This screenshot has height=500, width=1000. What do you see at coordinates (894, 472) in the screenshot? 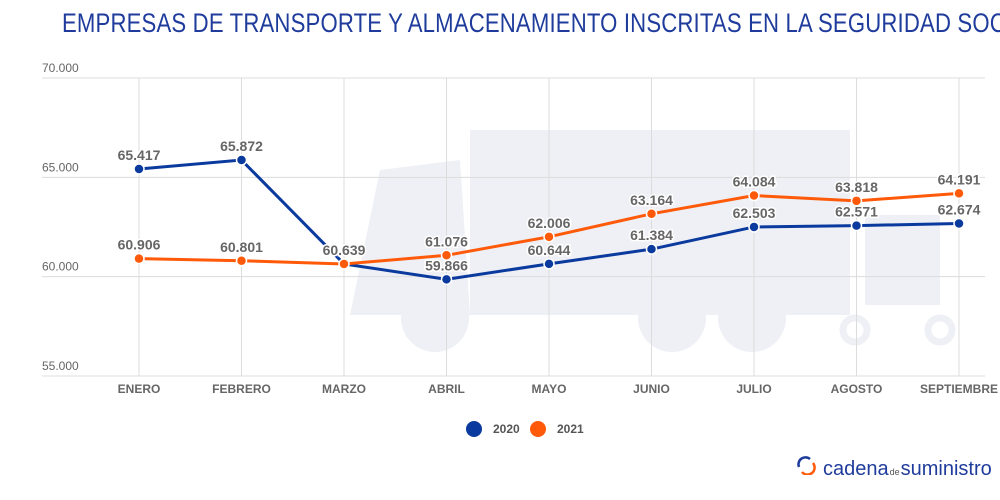
I see `logo-text-2: de` at bounding box center [894, 472].